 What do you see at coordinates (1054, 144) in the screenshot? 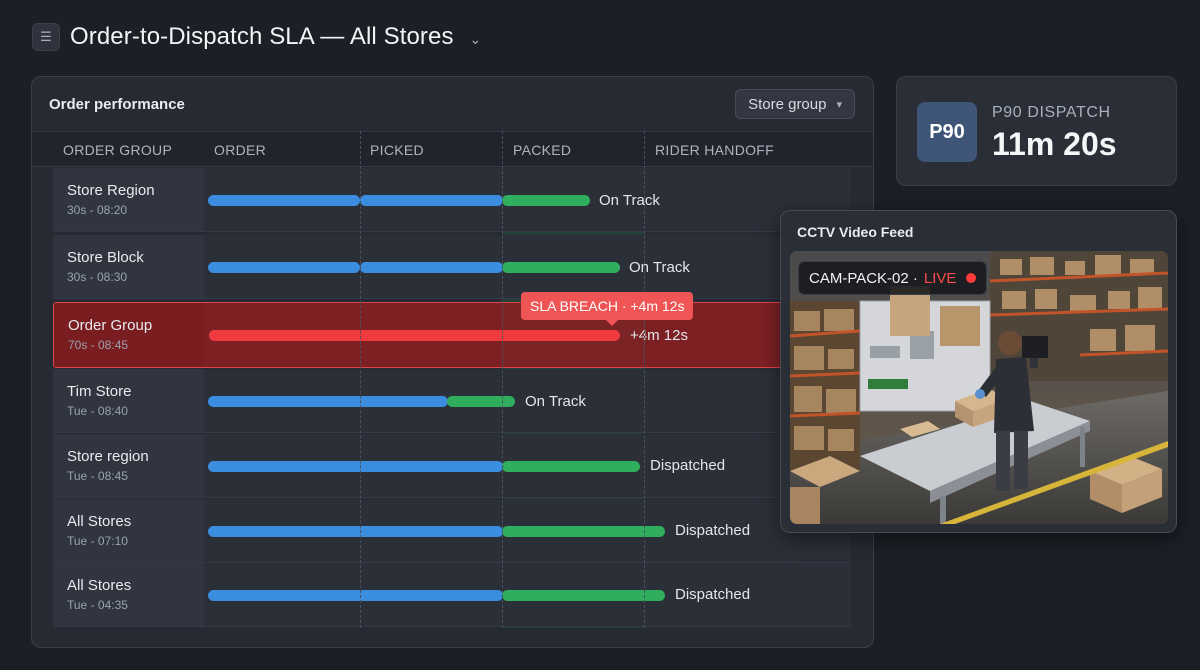
I see `kpi-value: 11m 20s` at bounding box center [1054, 144].